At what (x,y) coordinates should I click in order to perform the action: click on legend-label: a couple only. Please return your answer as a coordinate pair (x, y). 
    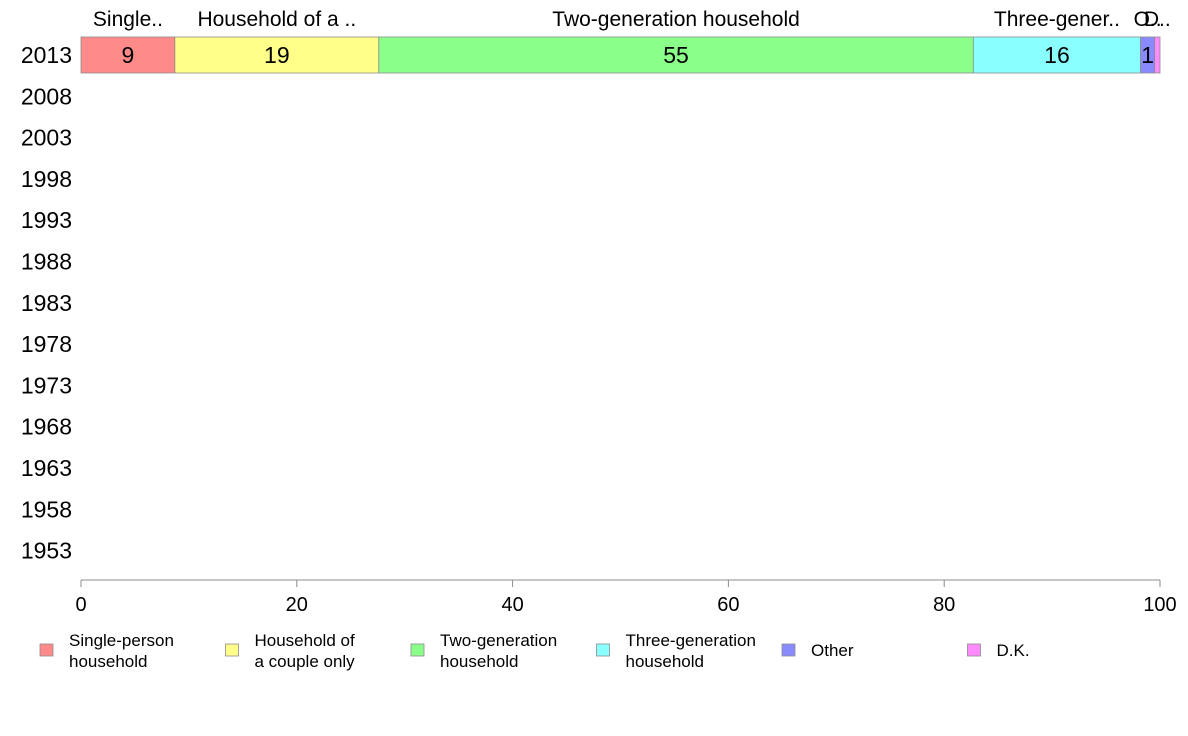
    Looking at the image, I should click on (305, 661).